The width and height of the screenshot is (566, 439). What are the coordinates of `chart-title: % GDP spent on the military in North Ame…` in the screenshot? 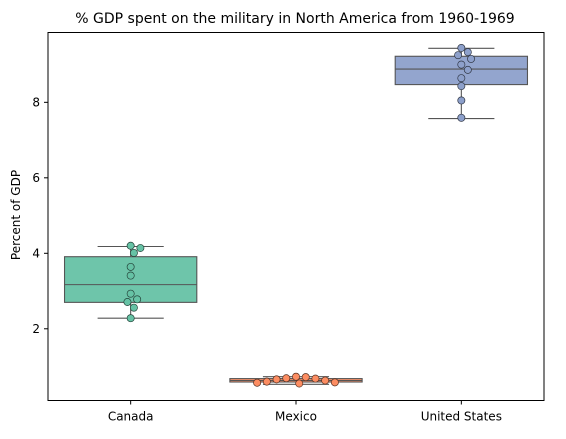 It's located at (294, 19).